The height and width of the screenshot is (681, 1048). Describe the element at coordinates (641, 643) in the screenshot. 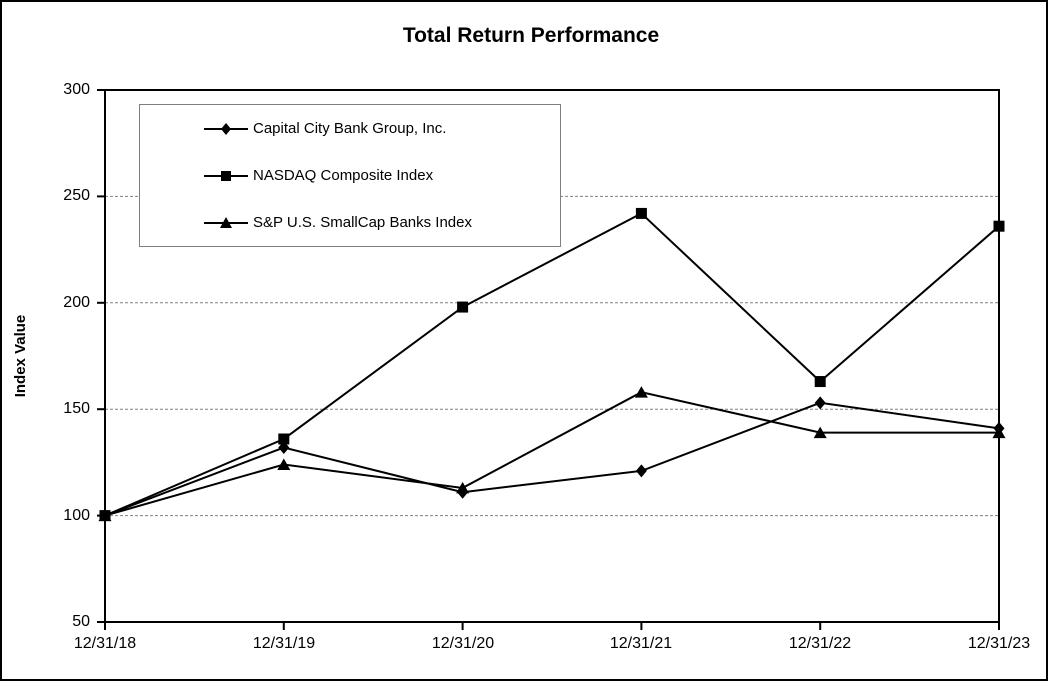

I see `x-tick-label: 12/31/21` at that location.